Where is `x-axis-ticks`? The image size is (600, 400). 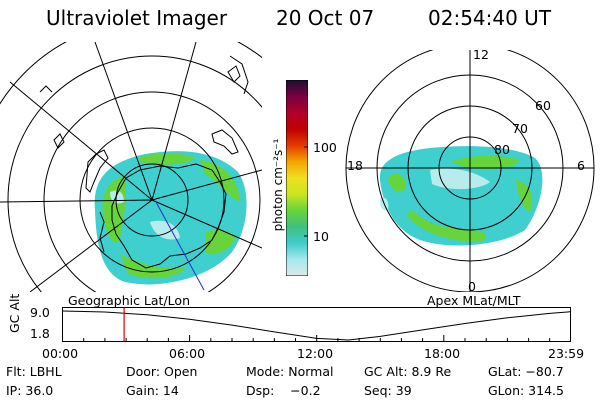 x-axis-ticks is located at coordinates (316, 338).